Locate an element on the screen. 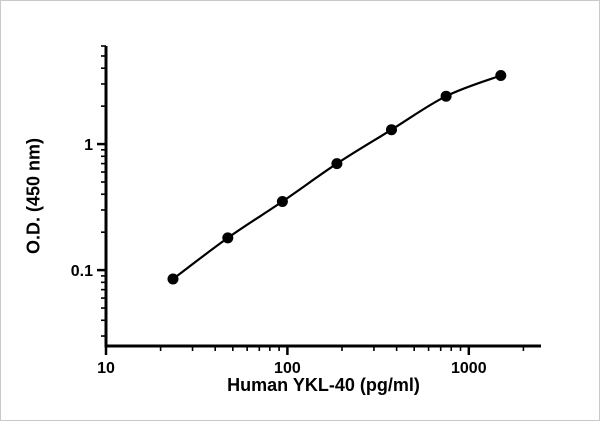  y-tick-label: 0.1 is located at coordinates (82, 271).